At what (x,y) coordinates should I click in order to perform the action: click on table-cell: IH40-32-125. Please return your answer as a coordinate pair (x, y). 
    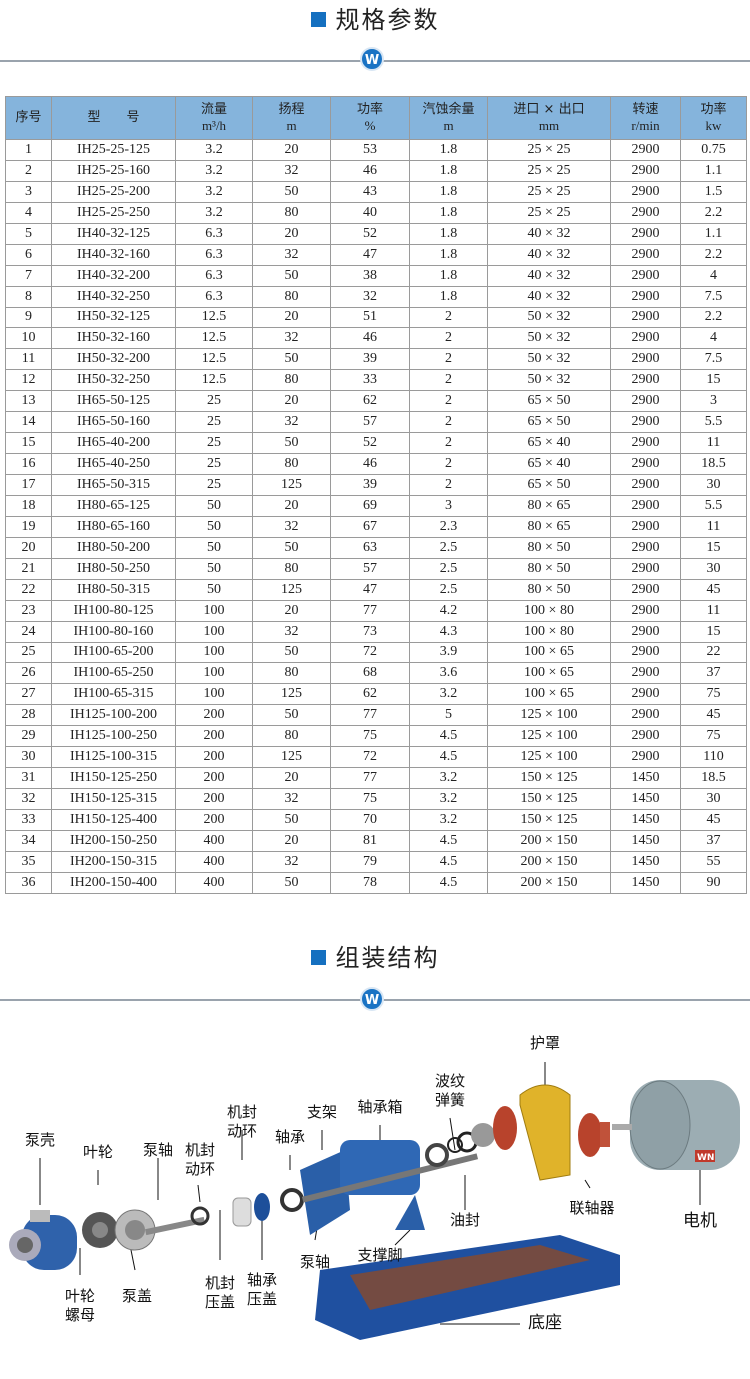
    Looking at the image, I should click on (113, 233).